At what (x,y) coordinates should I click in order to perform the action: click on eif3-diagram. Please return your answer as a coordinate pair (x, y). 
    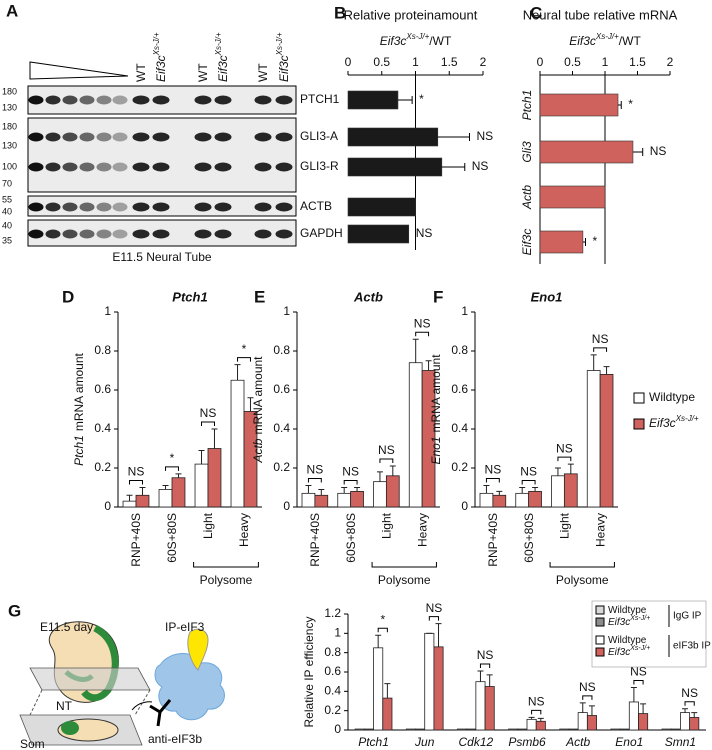
    Looking at the image, I should click on (187, 677).